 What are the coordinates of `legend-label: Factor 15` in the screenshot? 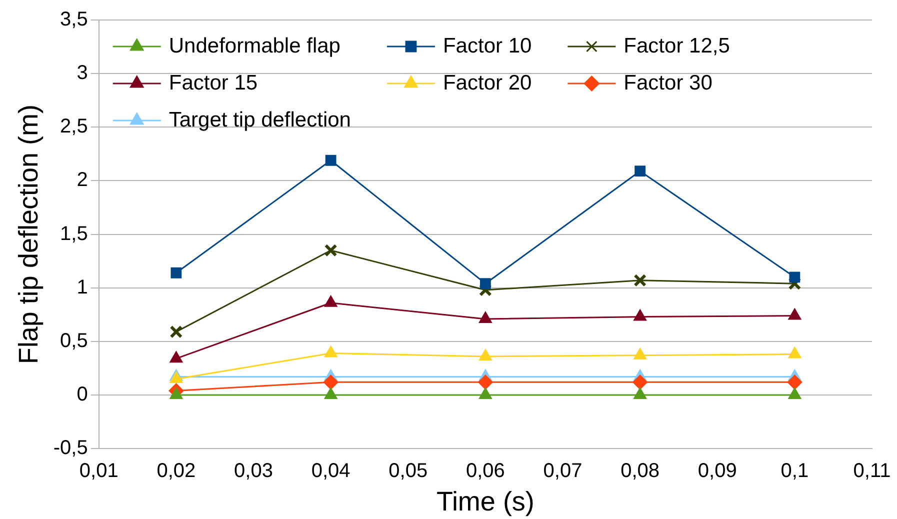 It's located at (213, 82).